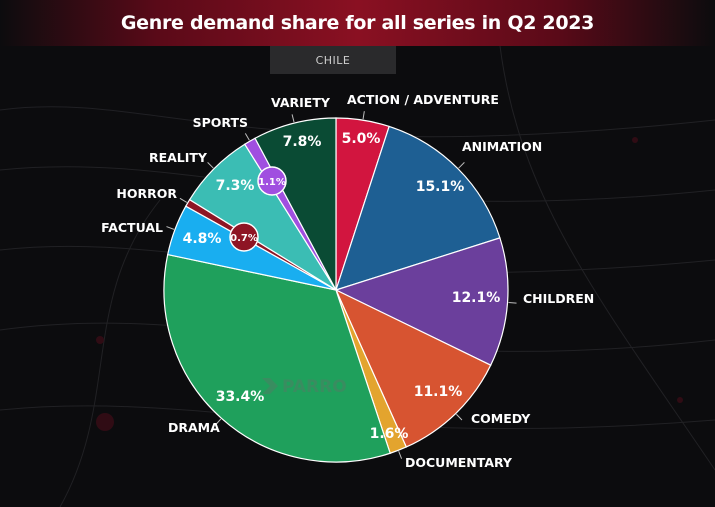  I want to click on value-label-horror: 0.7%, so click(244, 238).